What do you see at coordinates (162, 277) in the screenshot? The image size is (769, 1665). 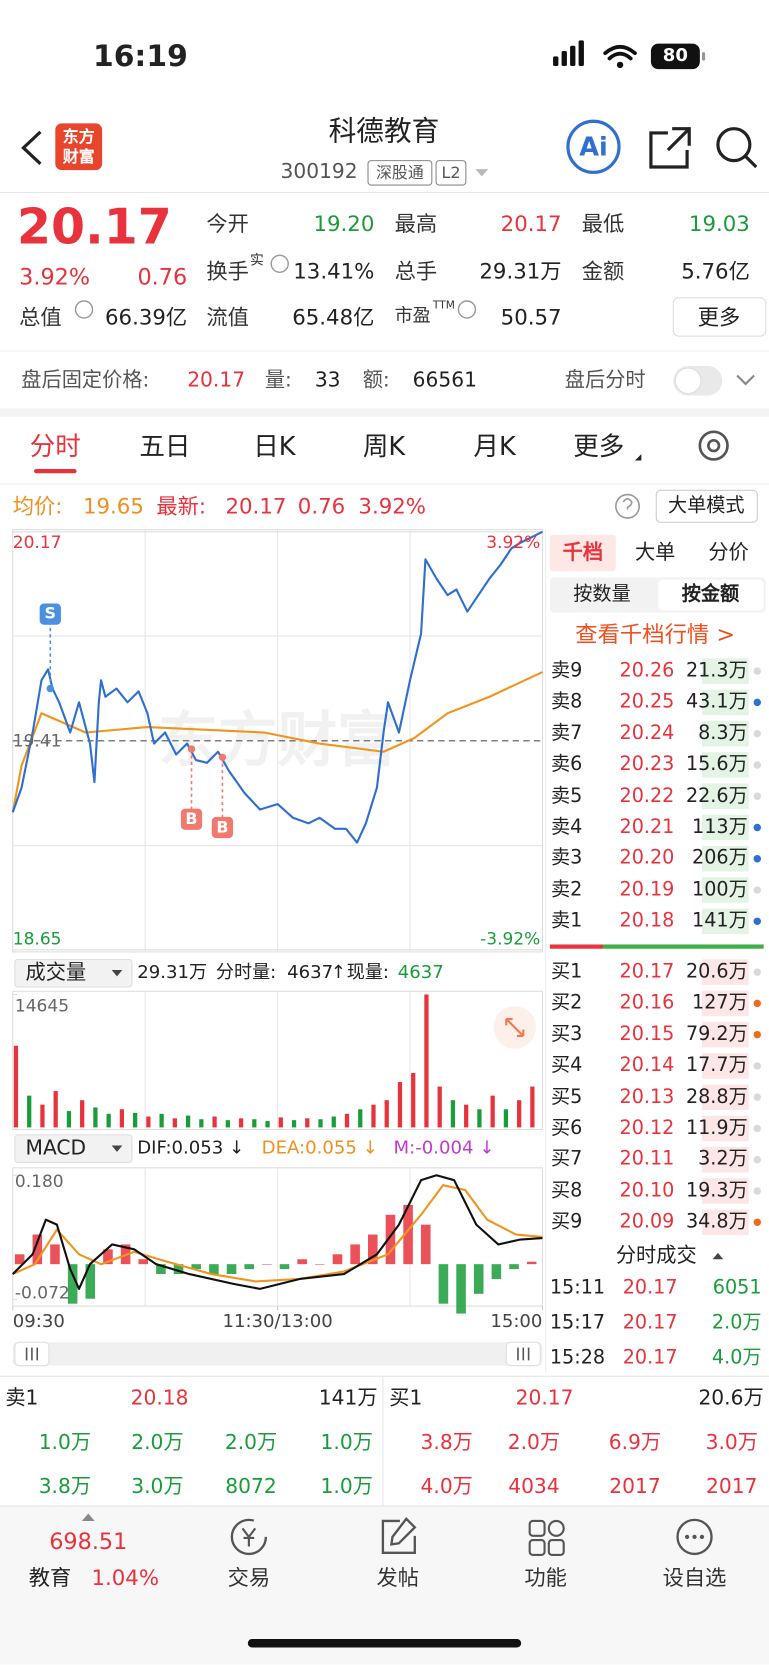 I see `change: 0.76` at bounding box center [162, 277].